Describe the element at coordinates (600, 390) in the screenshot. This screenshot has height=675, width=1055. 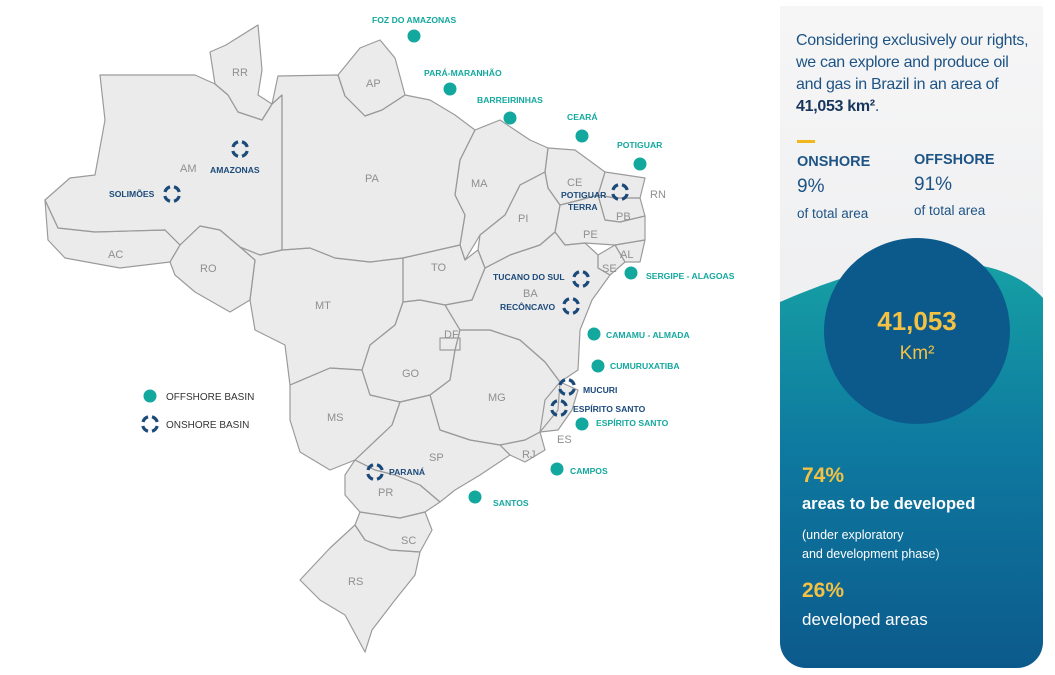
I see `basin-mucuri-label: MUCURI` at that location.